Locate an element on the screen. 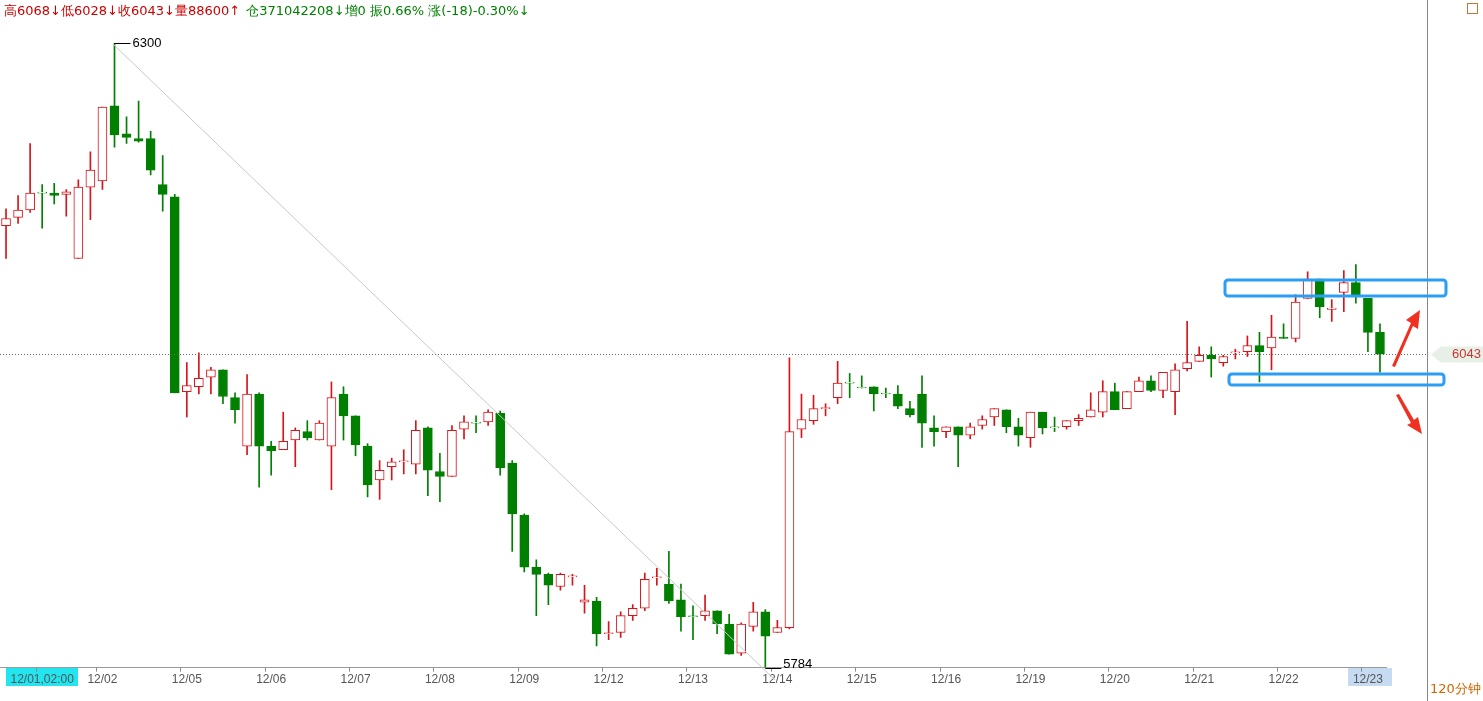 The width and height of the screenshot is (1483, 701). x-tick-label: 12/09 is located at coordinates (524, 679).